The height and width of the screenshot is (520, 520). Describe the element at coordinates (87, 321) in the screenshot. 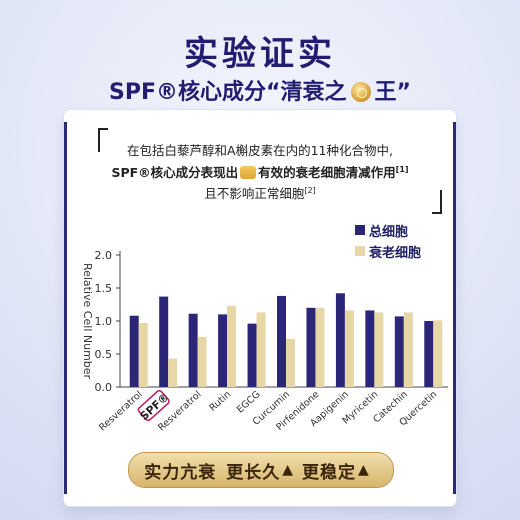

I see `y-axis-label: Relative Cell Number` at that location.